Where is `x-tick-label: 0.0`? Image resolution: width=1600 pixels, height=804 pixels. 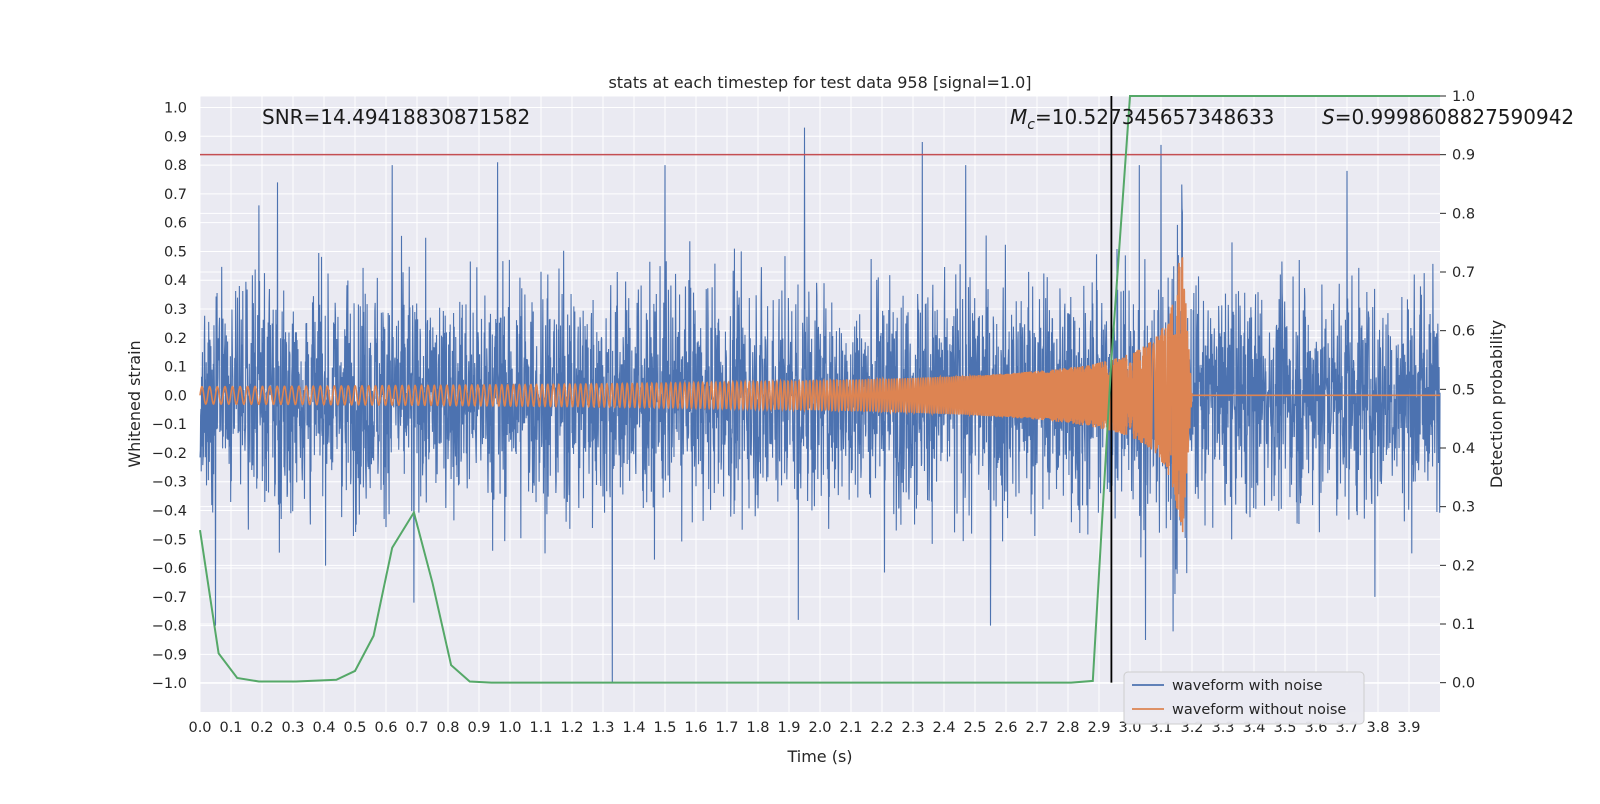
x-tick-label: 0.0 is located at coordinates (199, 728).